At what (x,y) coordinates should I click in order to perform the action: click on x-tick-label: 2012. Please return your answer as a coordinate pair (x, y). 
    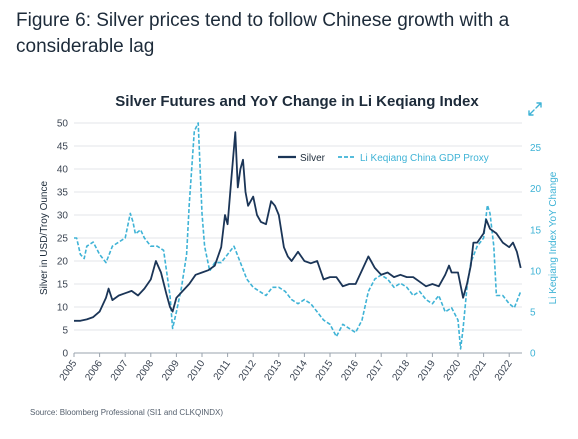
    Looking at the image, I should click on (248, 370).